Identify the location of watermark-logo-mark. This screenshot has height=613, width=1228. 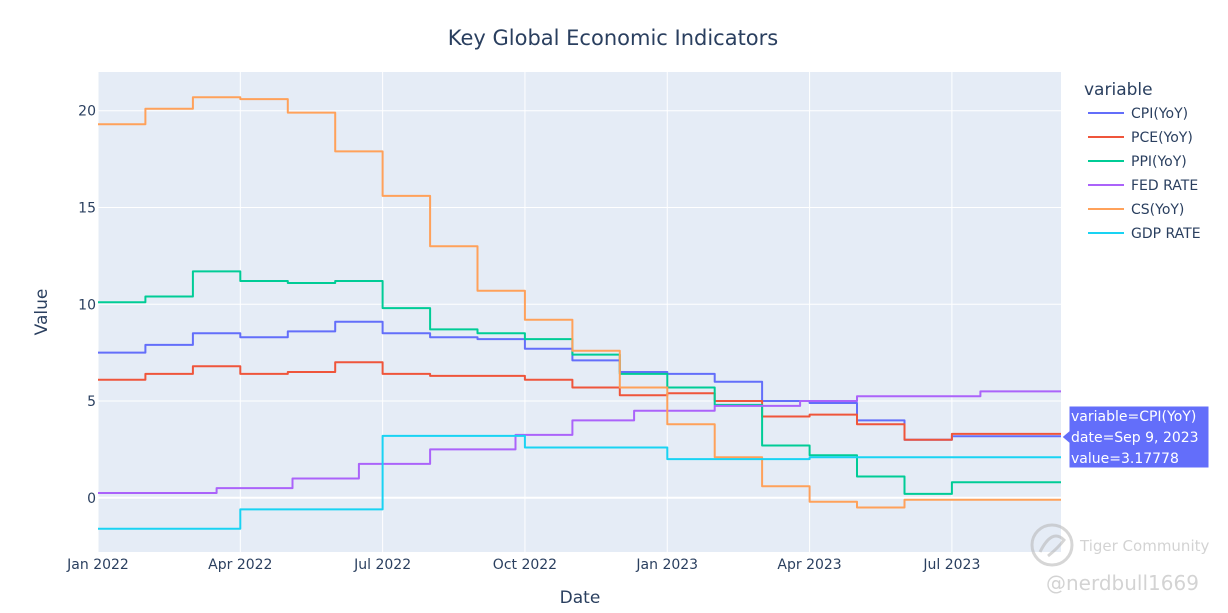
(1052, 546).